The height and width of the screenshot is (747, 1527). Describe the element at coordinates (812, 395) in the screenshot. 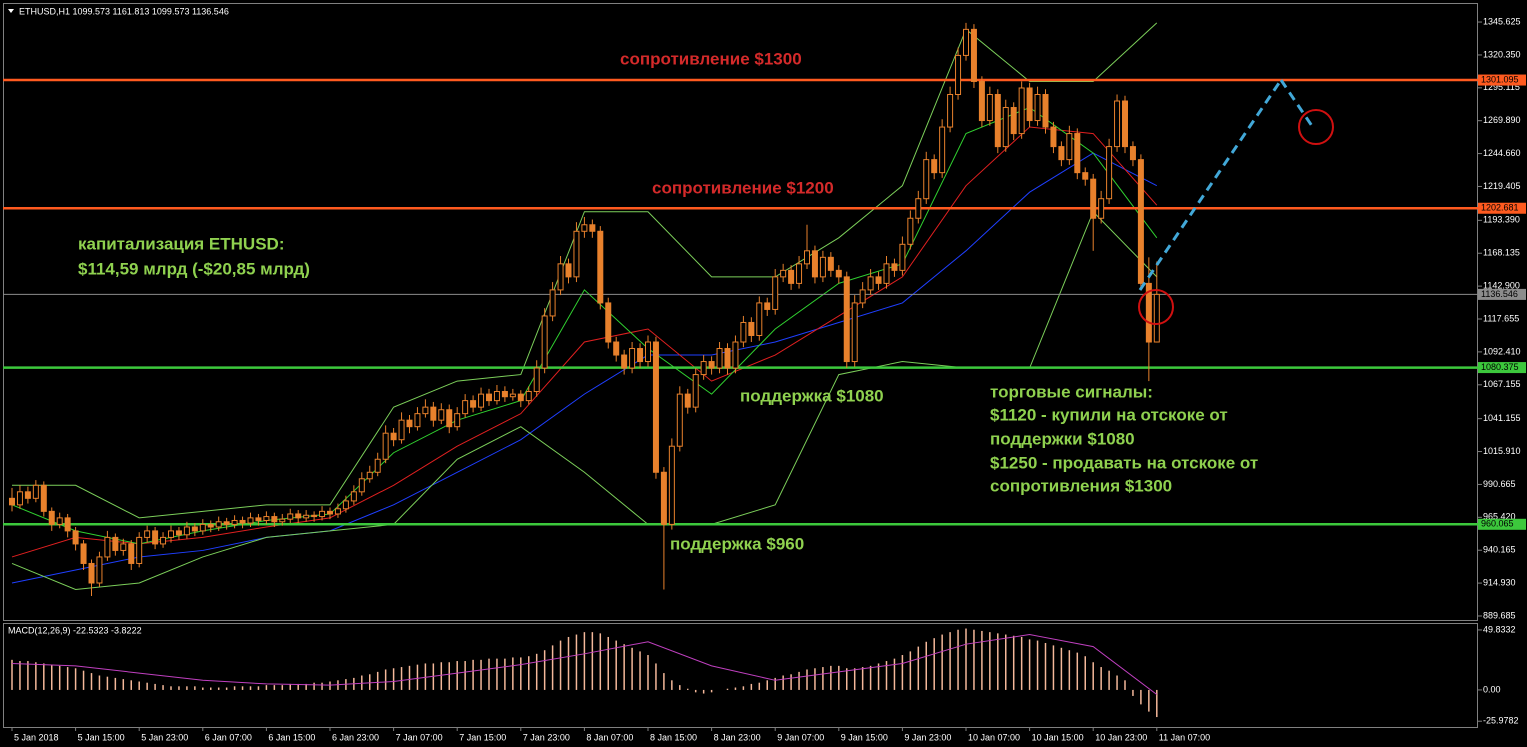

I see `annotation: поддержка $1080` at that location.